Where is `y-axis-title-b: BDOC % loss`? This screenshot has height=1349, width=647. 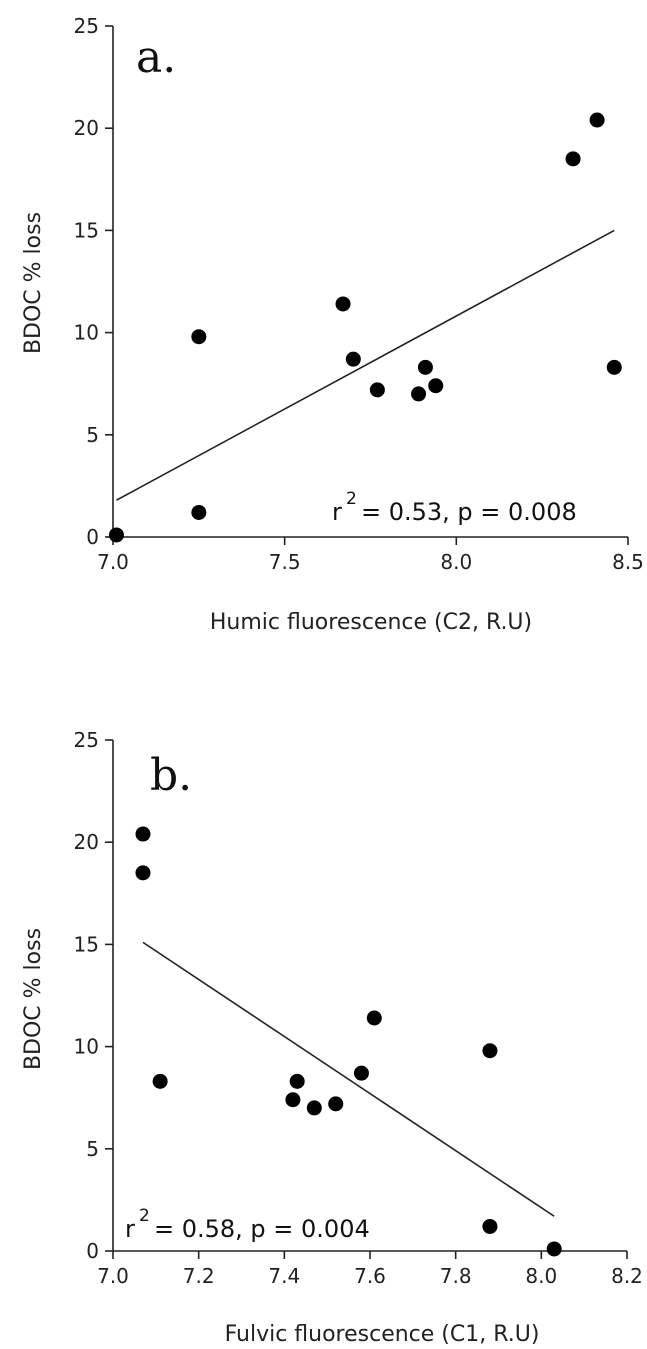
y-axis-title-b: BDOC % loss is located at coordinates (33, 999).